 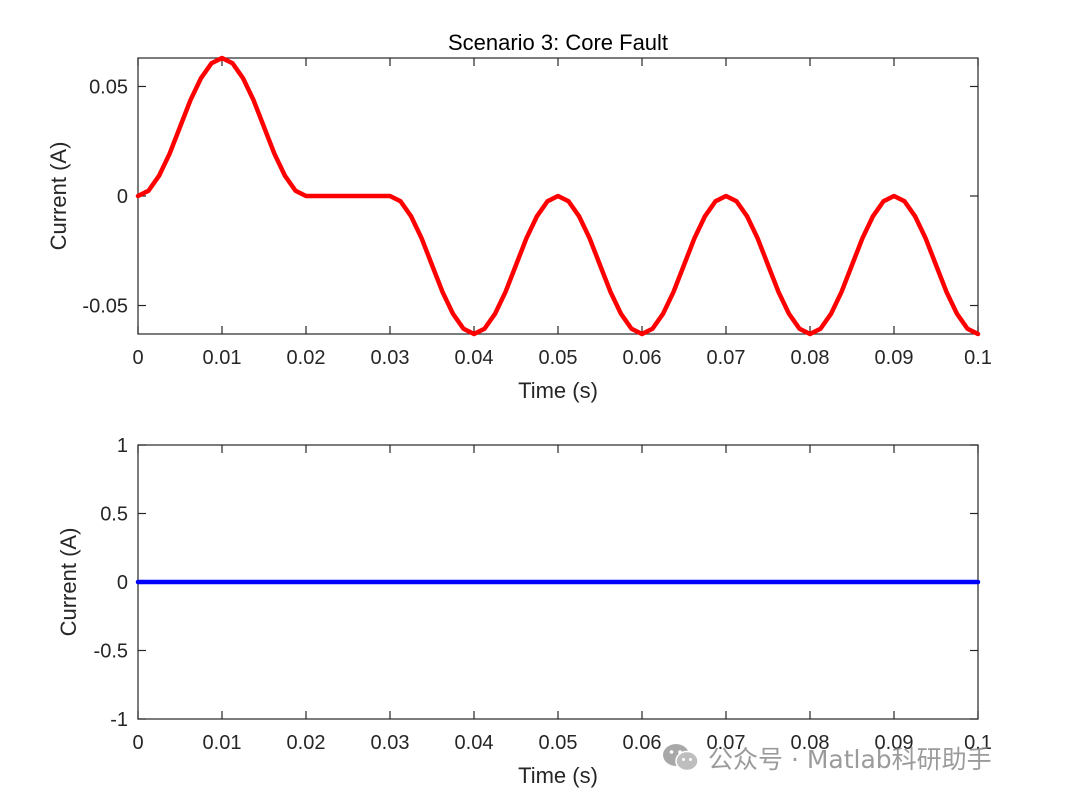 I want to click on top-y-tick-label: 0, so click(x=122, y=197).